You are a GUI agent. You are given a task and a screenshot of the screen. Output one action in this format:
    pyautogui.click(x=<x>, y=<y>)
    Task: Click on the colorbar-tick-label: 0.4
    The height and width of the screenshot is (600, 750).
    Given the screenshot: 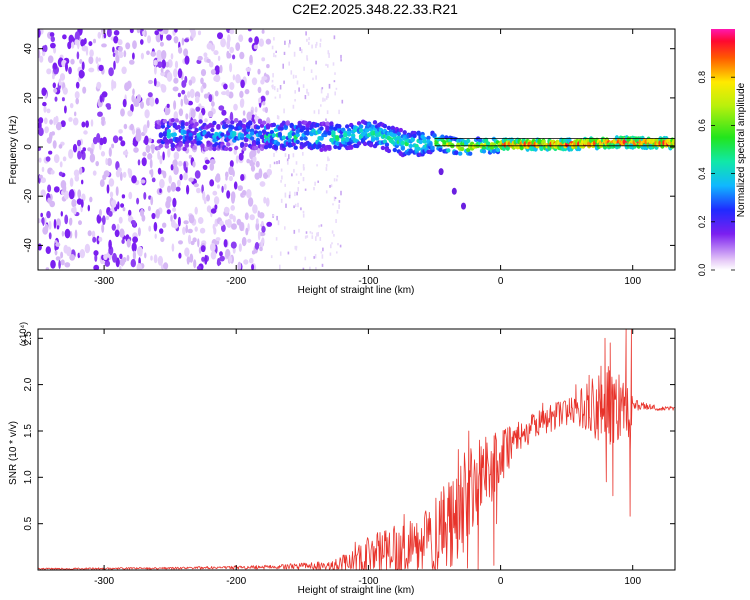 What is the action you would take?
    pyautogui.click(x=702, y=173)
    